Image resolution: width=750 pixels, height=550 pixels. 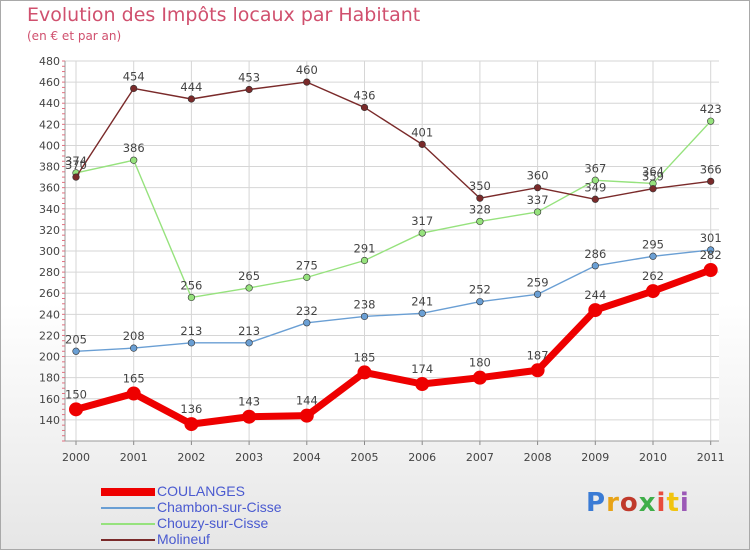 I want to click on y-tick-label: 460, so click(x=49, y=82).